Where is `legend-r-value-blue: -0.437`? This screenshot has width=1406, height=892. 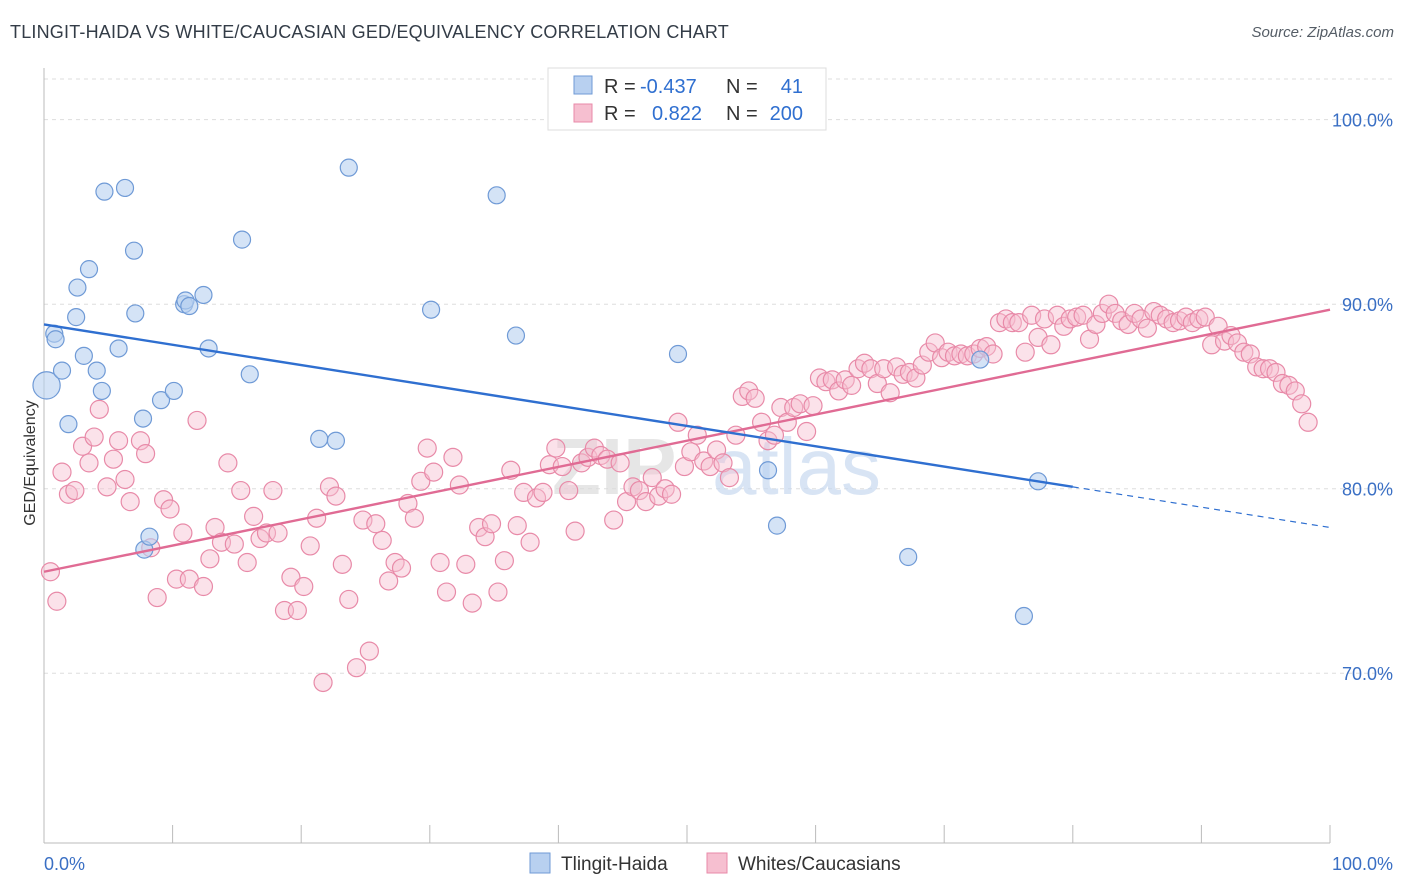 legend-r-value-blue: -0.437 is located at coordinates (668, 87).